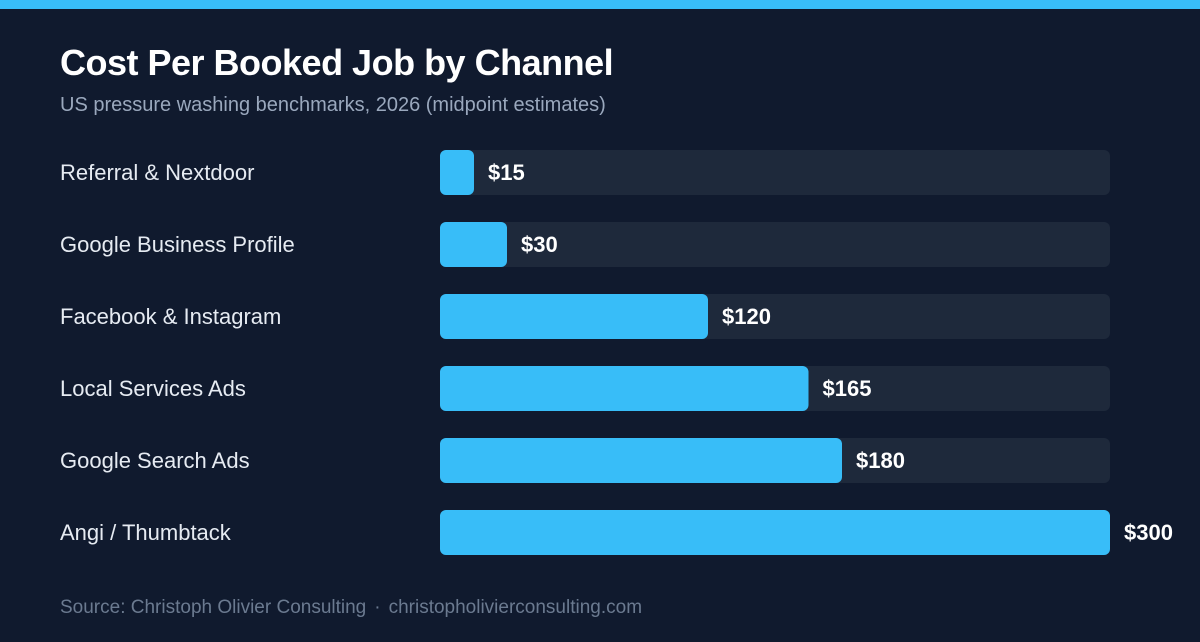 The height and width of the screenshot is (642, 1200). What do you see at coordinates (337, 62) in the screenshot?
I see `chart-title: Cost Per Booked Job by Channel` at bounding box center [337, 62].